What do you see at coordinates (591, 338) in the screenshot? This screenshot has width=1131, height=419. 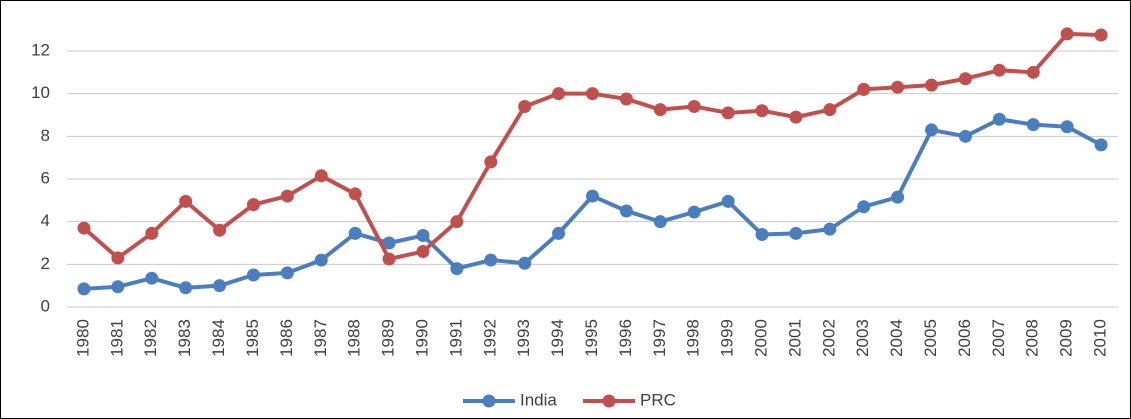 I see `x-tick-label: 1995` at bounding box center [591, 338].